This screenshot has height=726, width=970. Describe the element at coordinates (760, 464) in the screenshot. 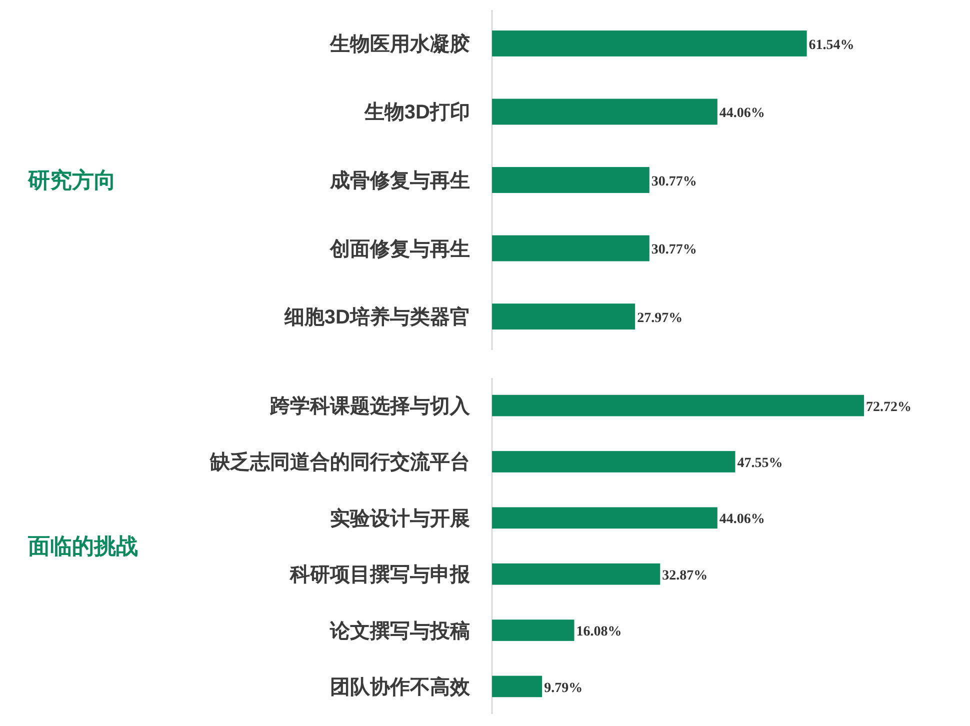

I see `data-label: 47.55%` at that location.